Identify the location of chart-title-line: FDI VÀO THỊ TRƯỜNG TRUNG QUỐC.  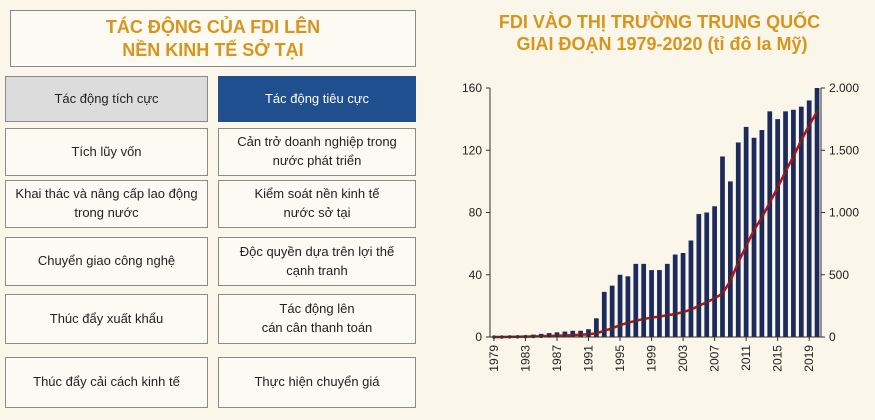
(659, 21).